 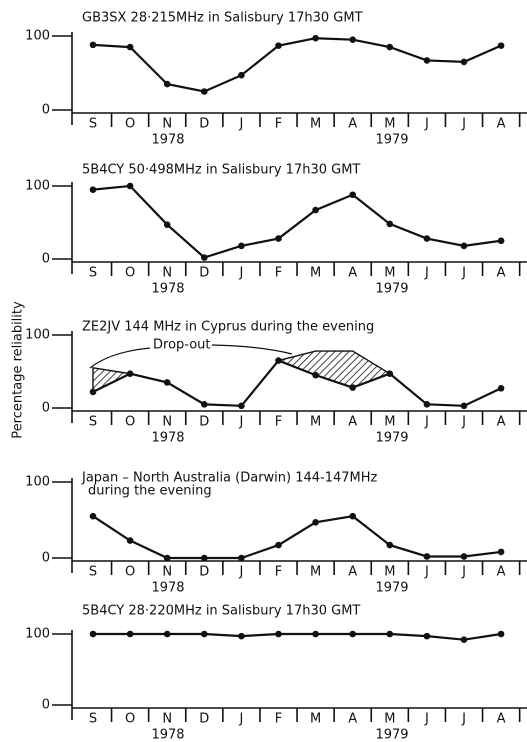 I want to click on y-axis-label: Percentage reliability, so click(x=18, y=370).